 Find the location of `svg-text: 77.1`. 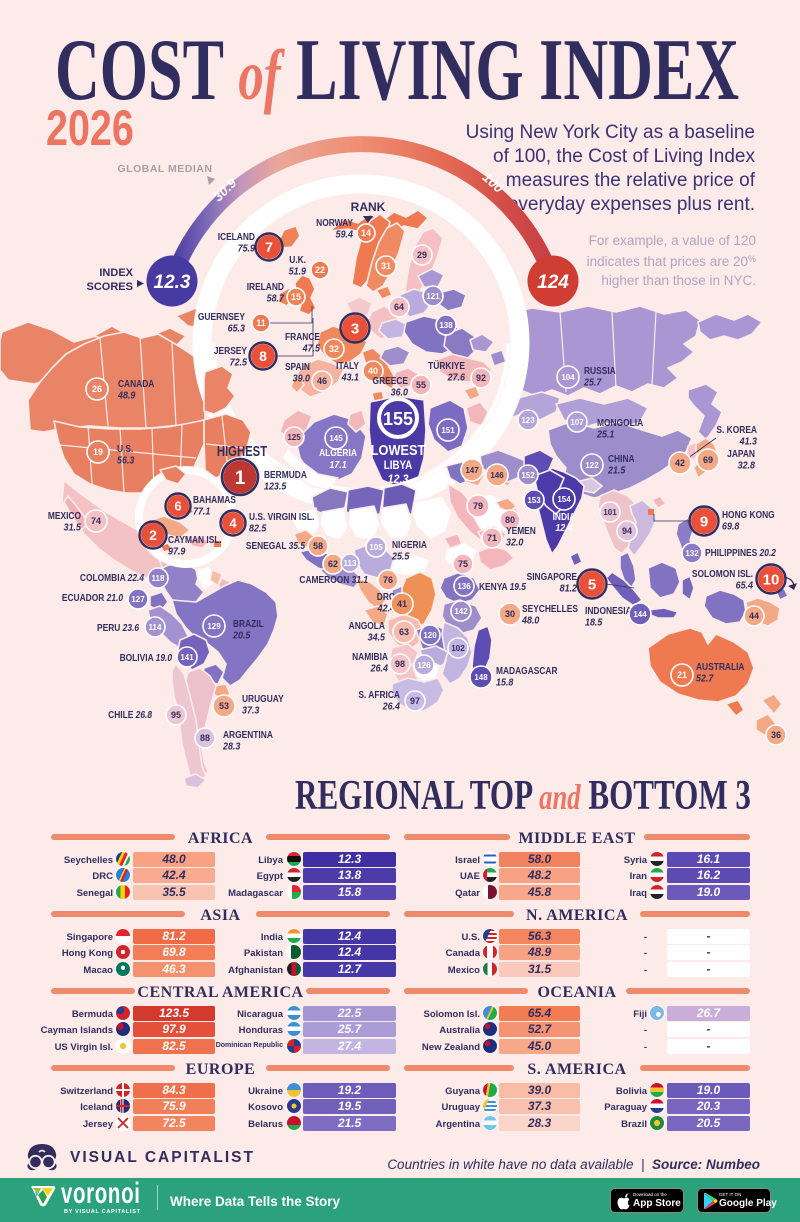

svg-text: 77.1 is located at coordinates (201, 512).